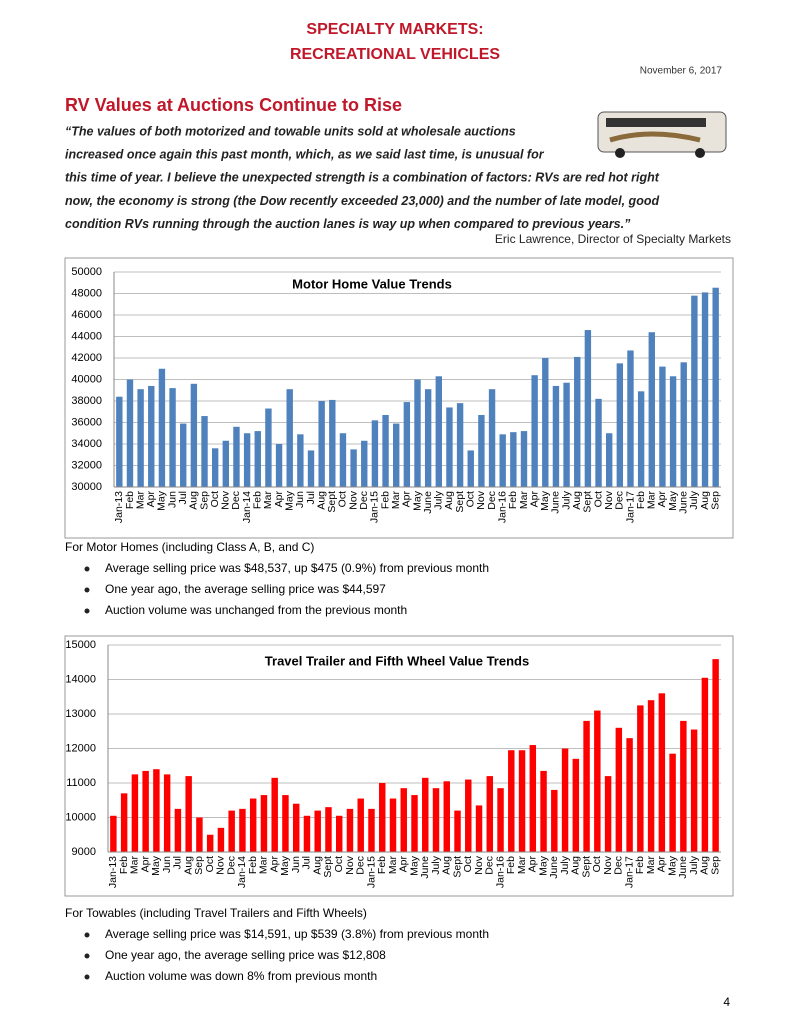 The width and height of the screenshot is (791, 1024). I want to click on y-tick-label: 15000, so click(80, 645).